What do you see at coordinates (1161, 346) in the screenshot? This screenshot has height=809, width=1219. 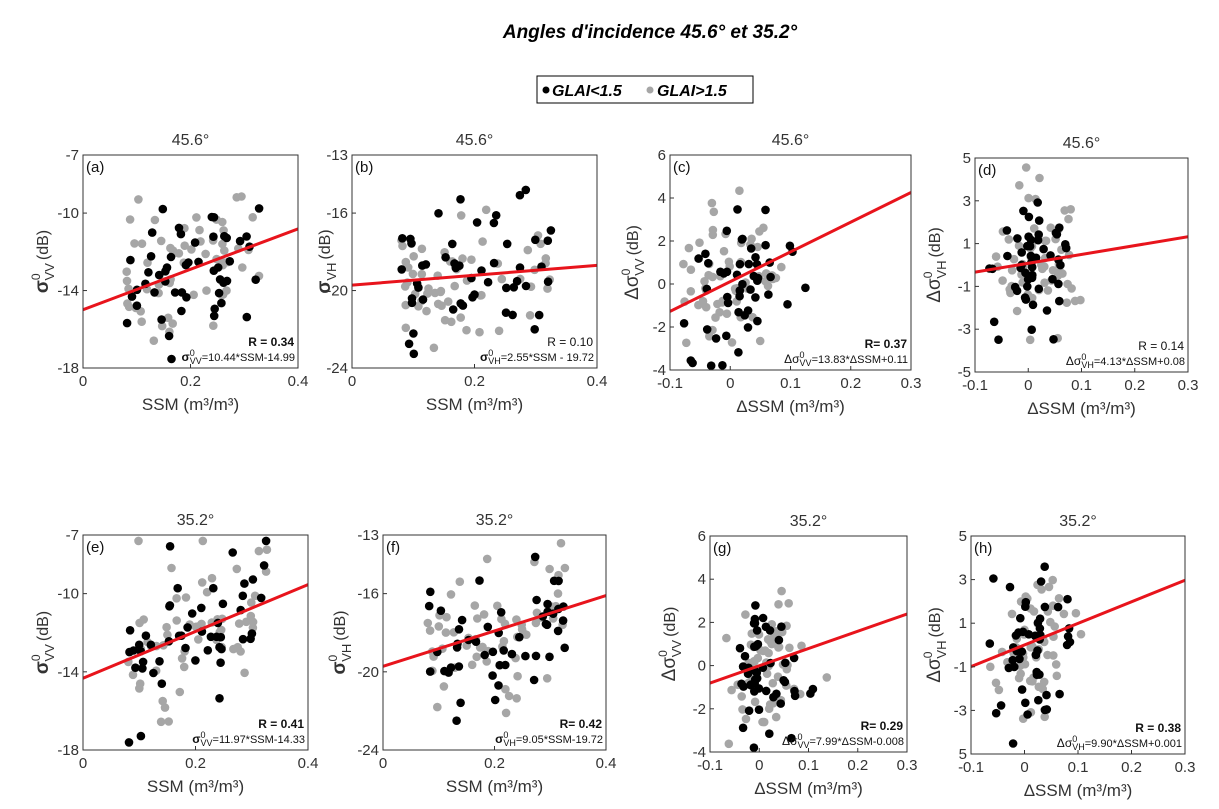 I see `r-value-label: R = 0.14` at bounding box center [1161, 346].